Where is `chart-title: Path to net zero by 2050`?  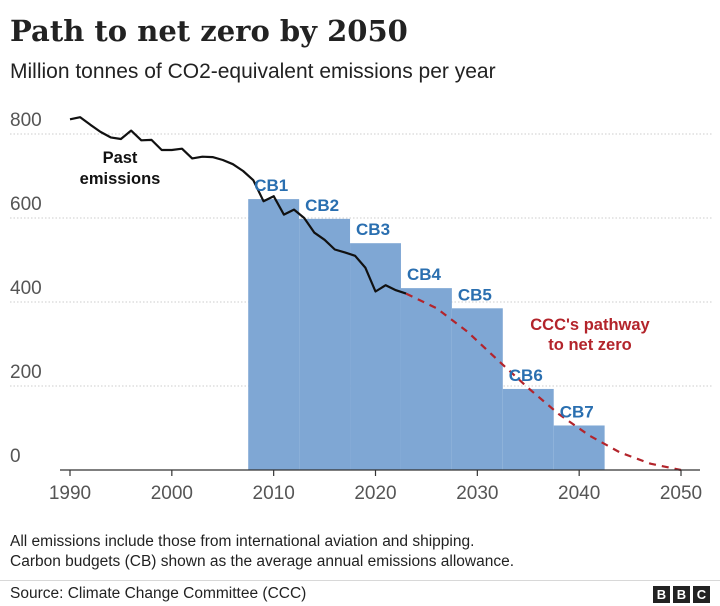
chart-title: Path to net zero by 2050 is located at coordinates (209, 31).